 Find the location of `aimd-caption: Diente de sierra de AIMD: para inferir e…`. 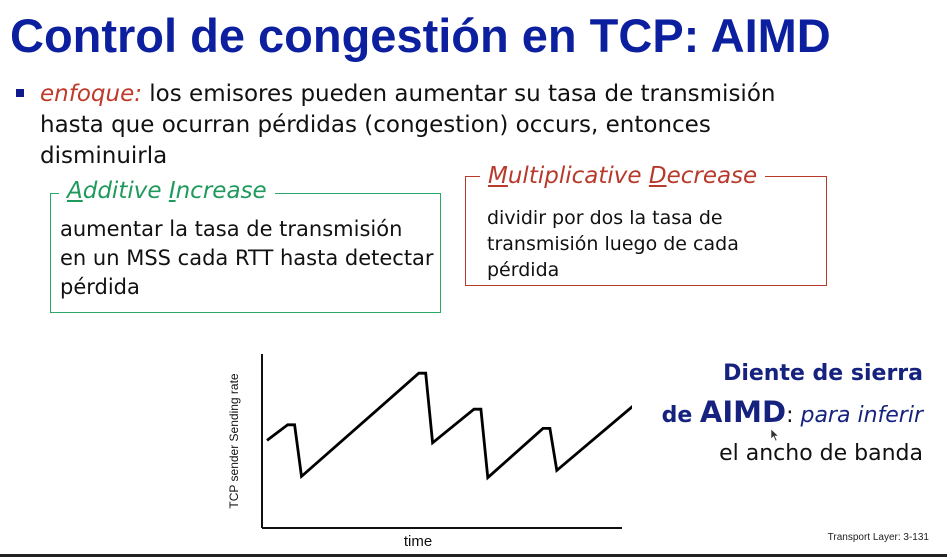

aimd-caption: Diente de sierra de AIMD: para inferir e… is located at coordinates (792, 414).